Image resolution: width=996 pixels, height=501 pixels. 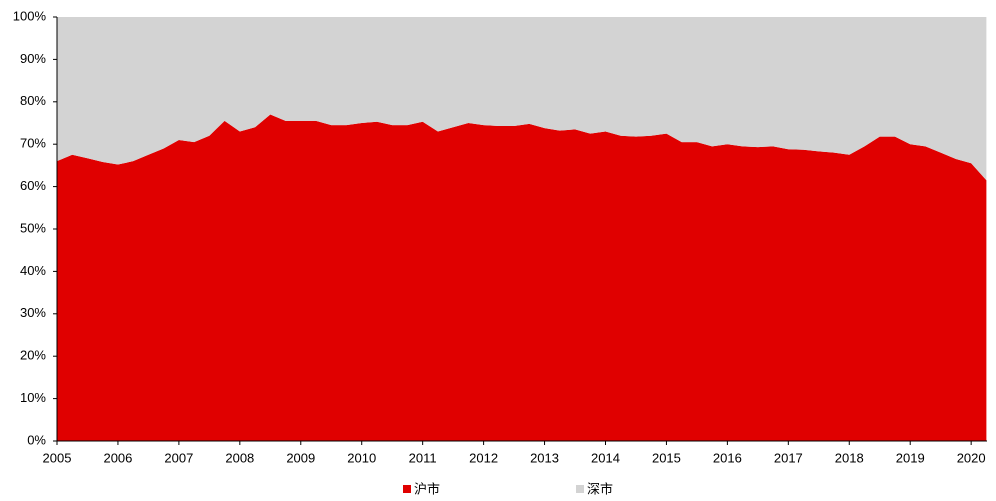 I want to click on x-tick-label: 2020, so click(x=971, y=457).